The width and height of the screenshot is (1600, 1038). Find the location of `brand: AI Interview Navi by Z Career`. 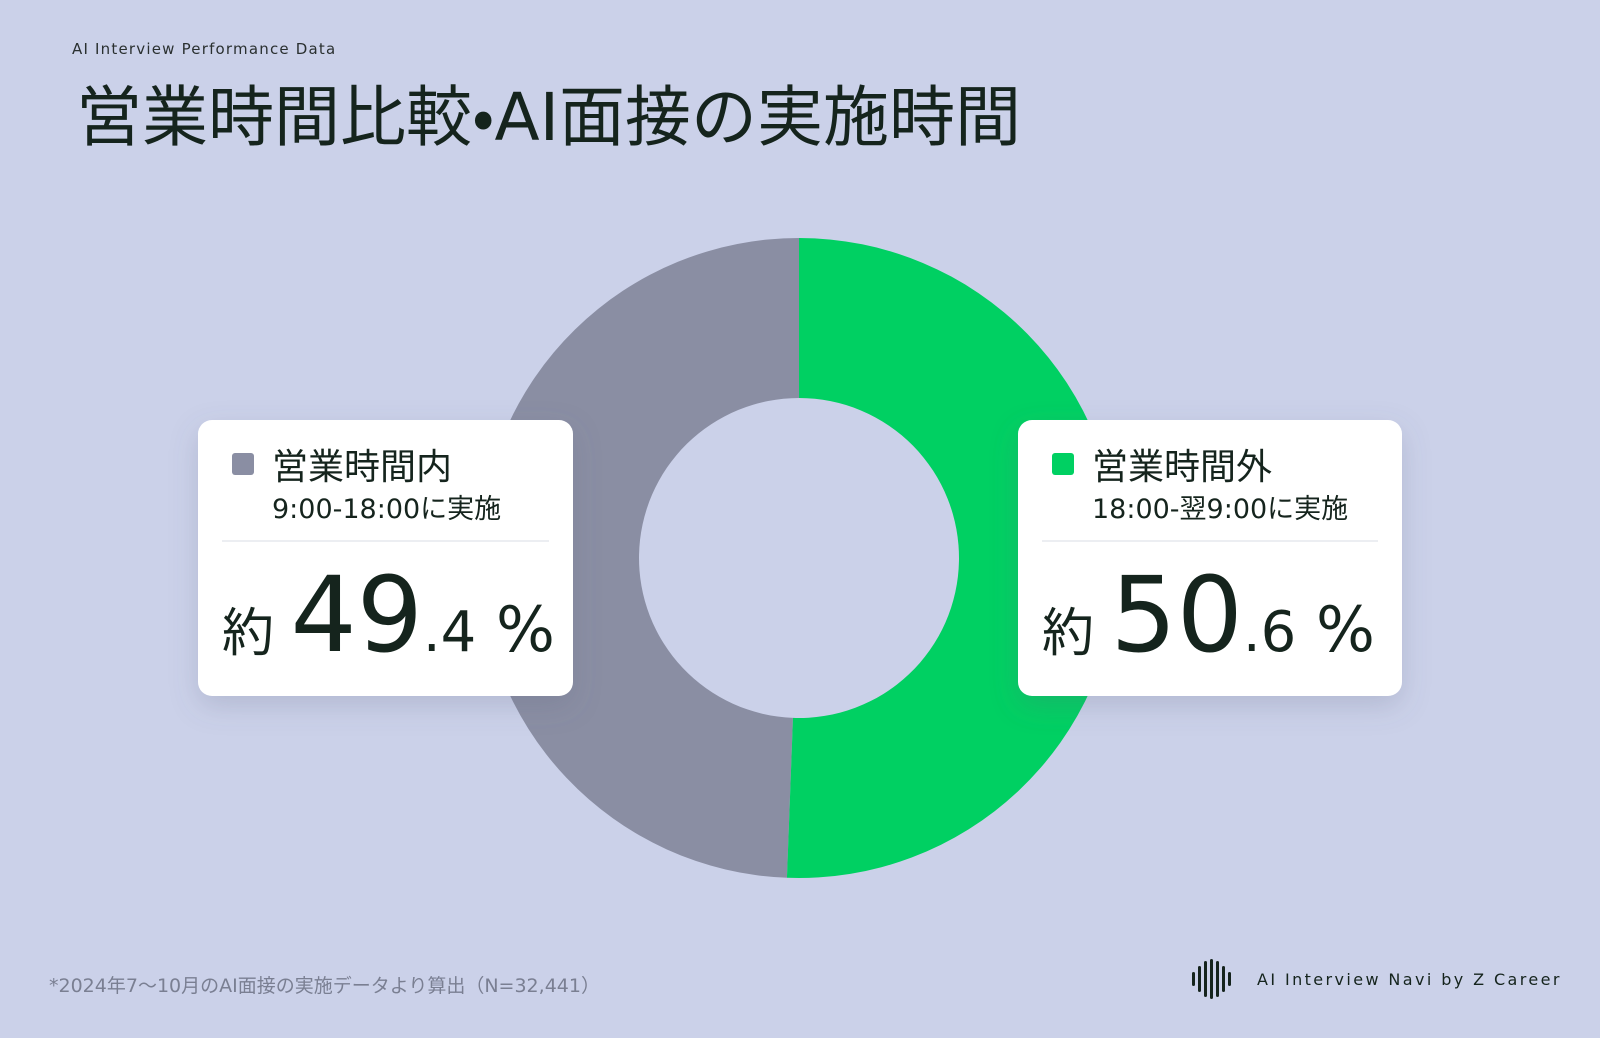

brand: AI Interview Navi by Z Career is located at coordinates (1409, 979).